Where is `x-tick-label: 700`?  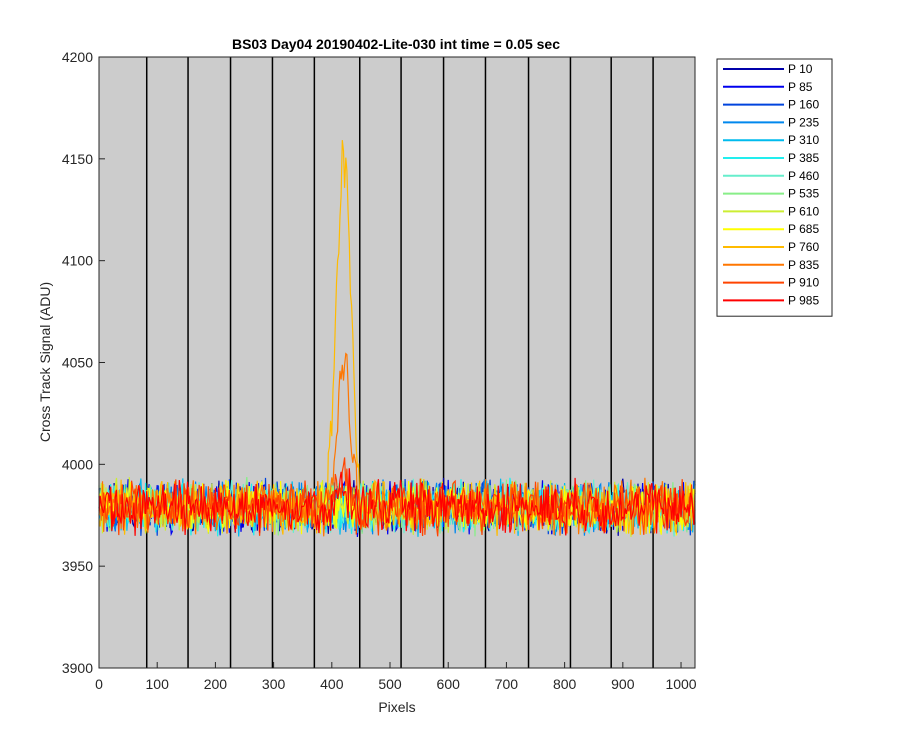 x-tick-label: 700 is located at coordinates (507, 684).